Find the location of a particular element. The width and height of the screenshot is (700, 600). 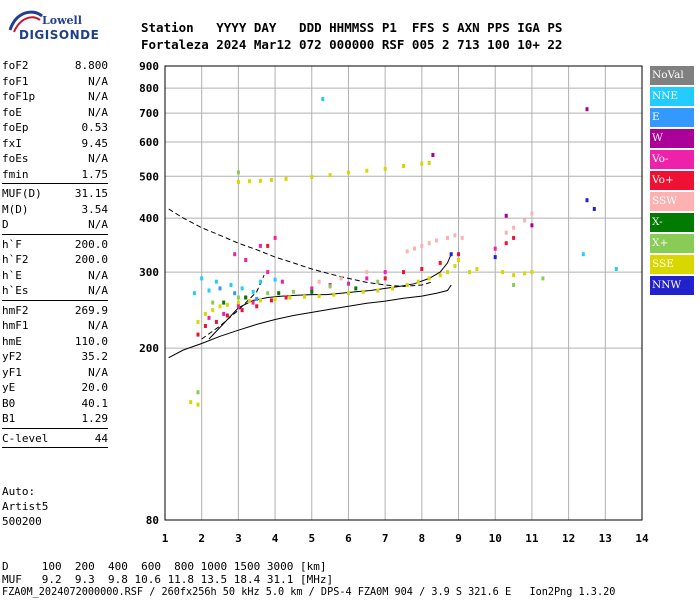

y-tick-label: 400 is located at coordinates (149, 218).